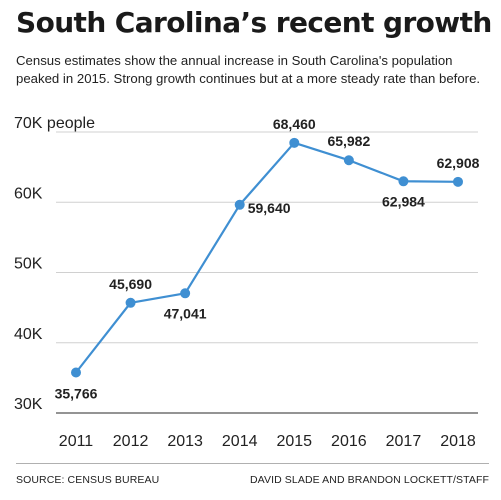  Describe the element at coordinates (254, 22) in the screenshot. I see `chart-title: South Carolina’s recent growth` at that location.